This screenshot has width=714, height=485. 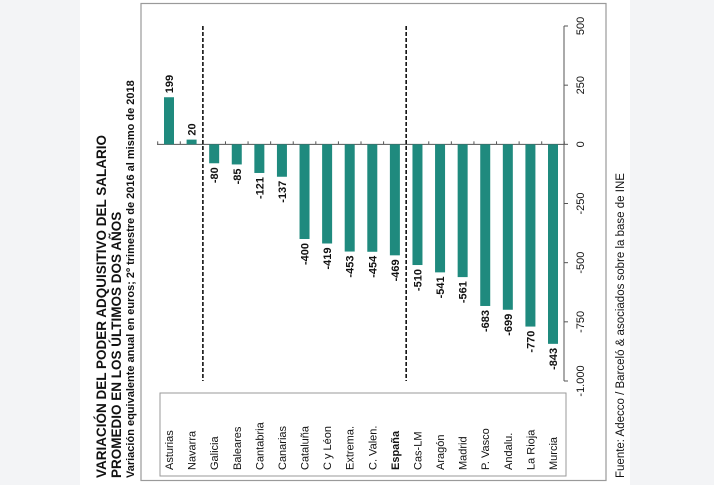 What do you see at coordinates (304, 191) in the screenshot?
I see `bar-catalu-a` at bounding box center [304, 191].